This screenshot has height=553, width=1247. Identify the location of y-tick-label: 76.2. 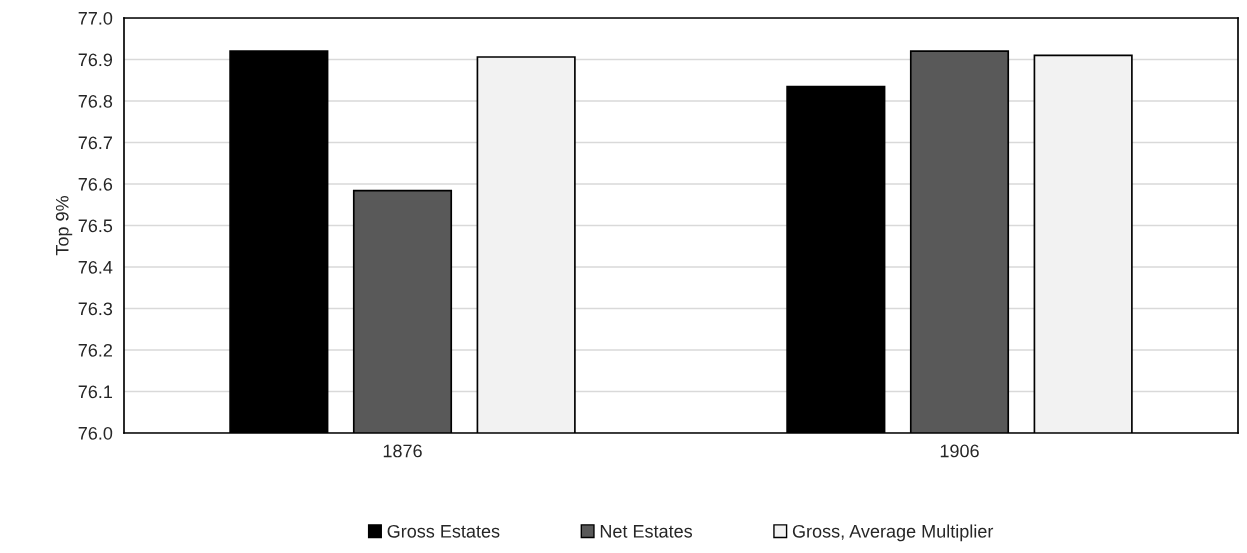
(95, 350).